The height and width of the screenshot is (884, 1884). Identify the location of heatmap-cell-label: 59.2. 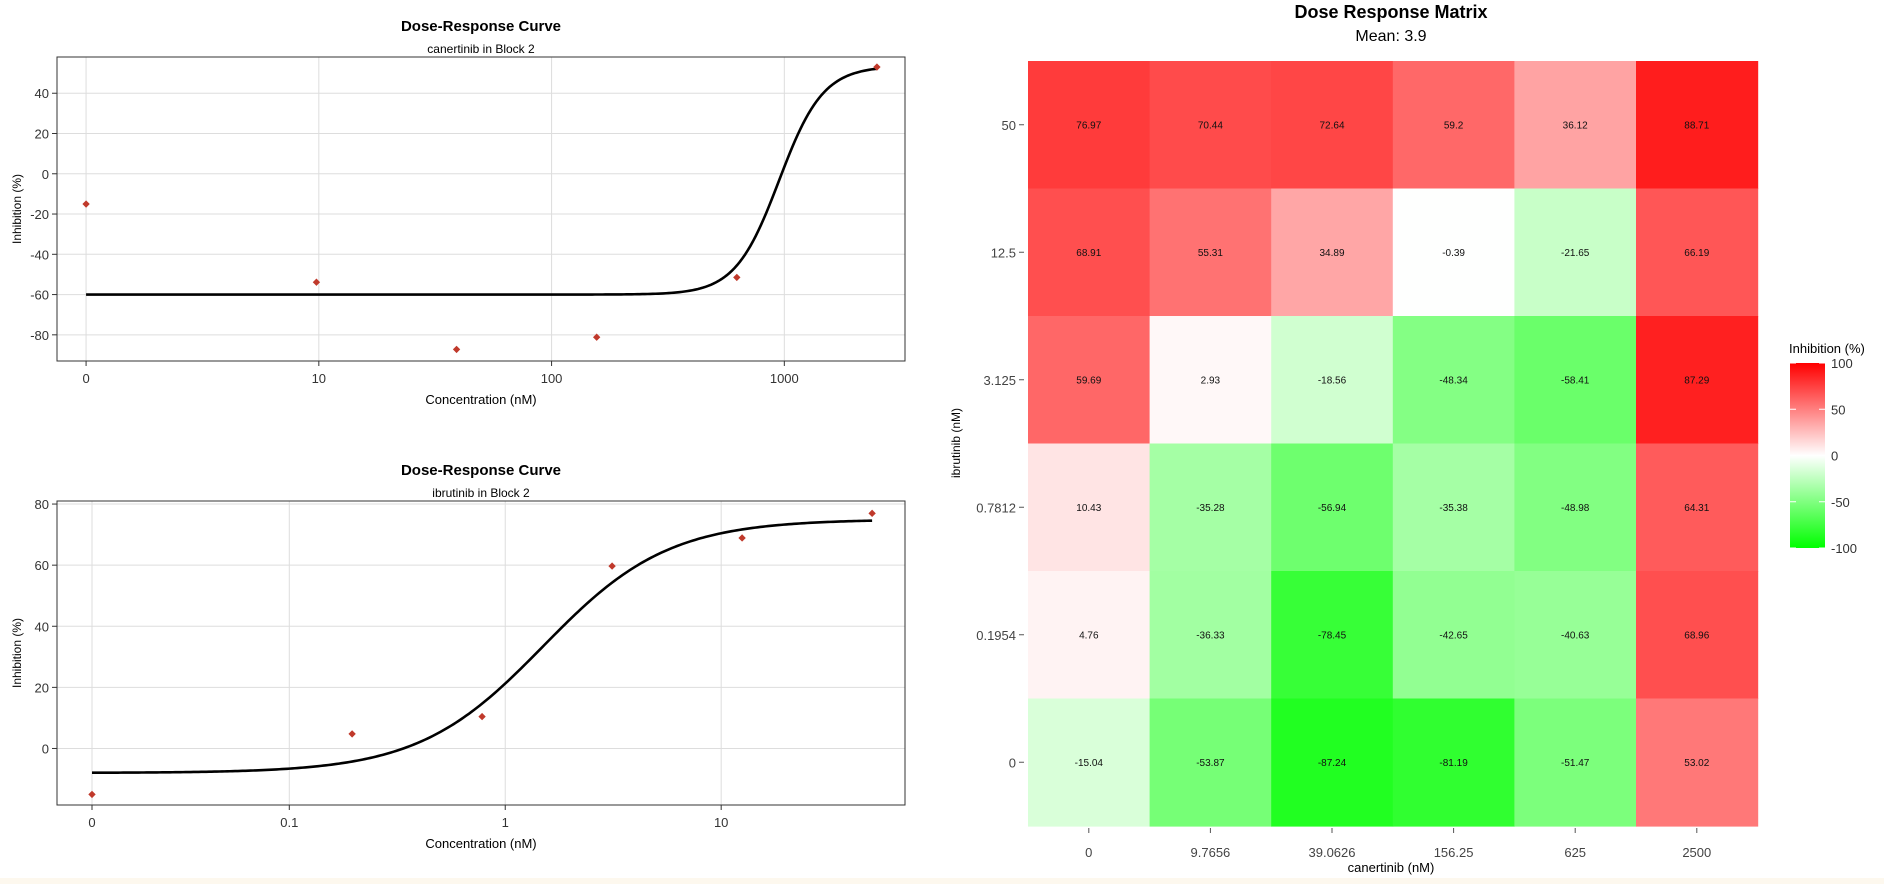
(1454, 125).